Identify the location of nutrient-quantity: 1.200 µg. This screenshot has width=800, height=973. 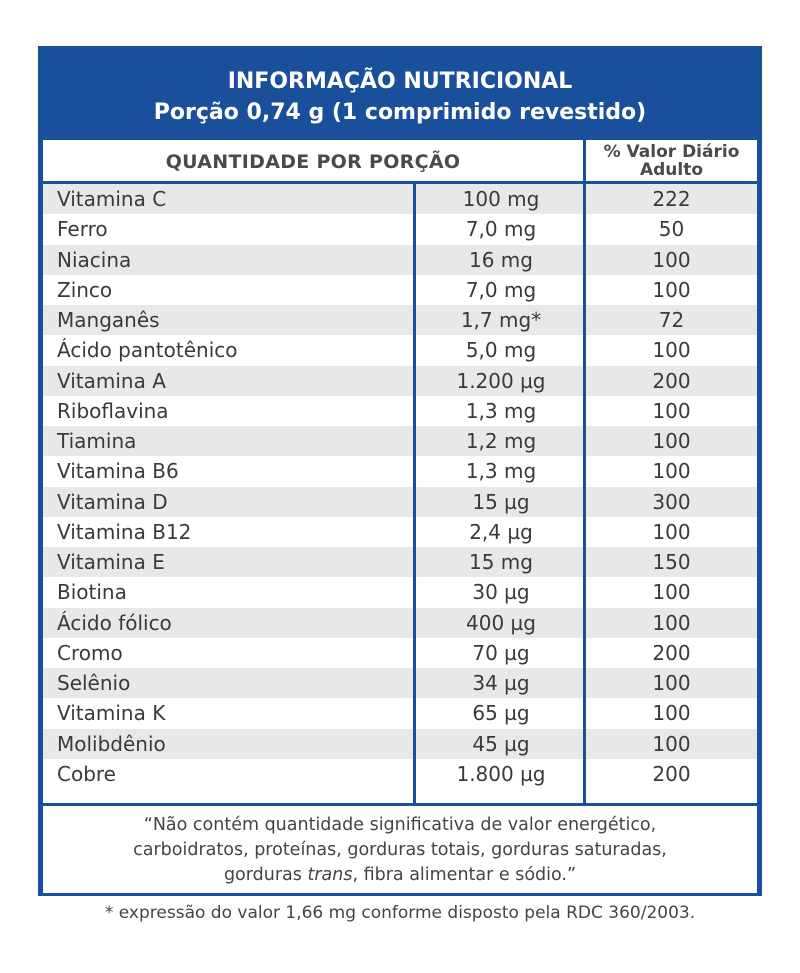
(501, 380).